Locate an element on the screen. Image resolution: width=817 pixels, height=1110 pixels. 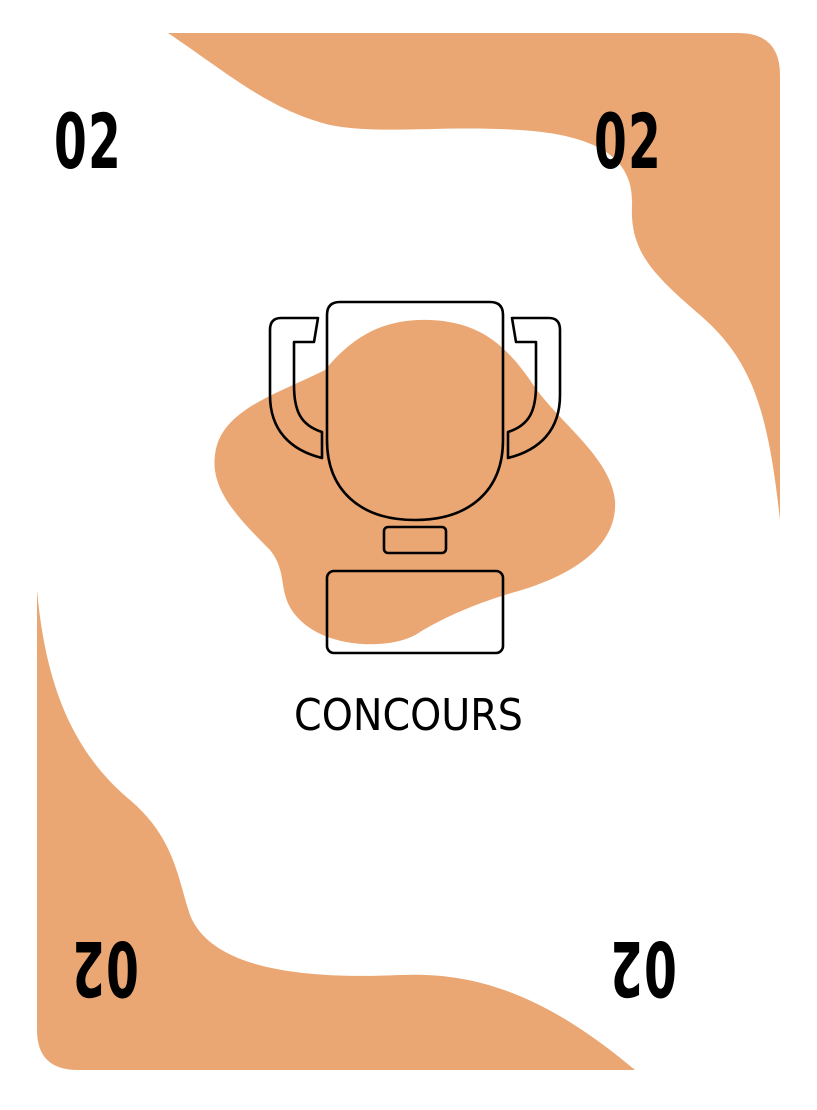
center-blob is located at coordinates (415, 482).